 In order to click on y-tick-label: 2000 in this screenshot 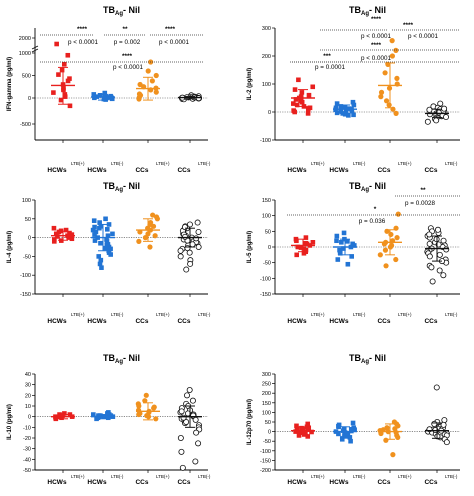, I will do `click(25, 39)`.